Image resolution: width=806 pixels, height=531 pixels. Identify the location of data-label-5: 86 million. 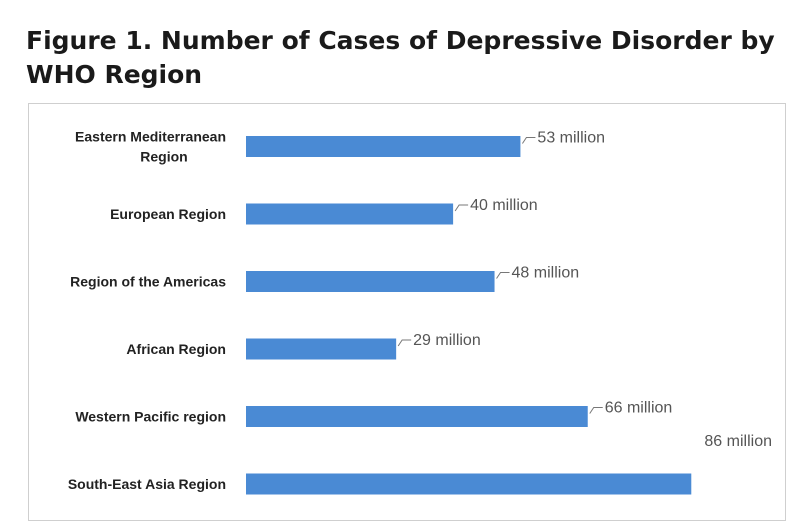
(738, 441).